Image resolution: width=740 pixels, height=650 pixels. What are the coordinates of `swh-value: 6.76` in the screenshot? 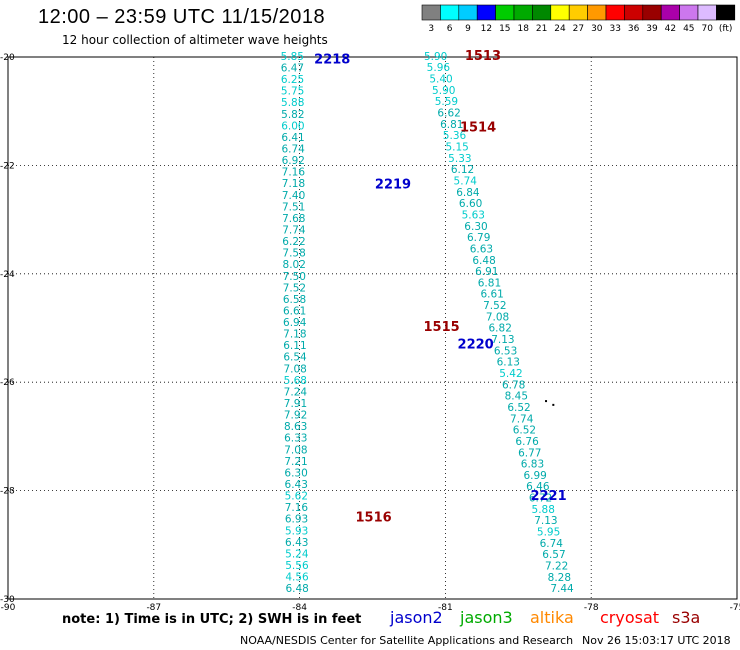 It's located at (527, 442).